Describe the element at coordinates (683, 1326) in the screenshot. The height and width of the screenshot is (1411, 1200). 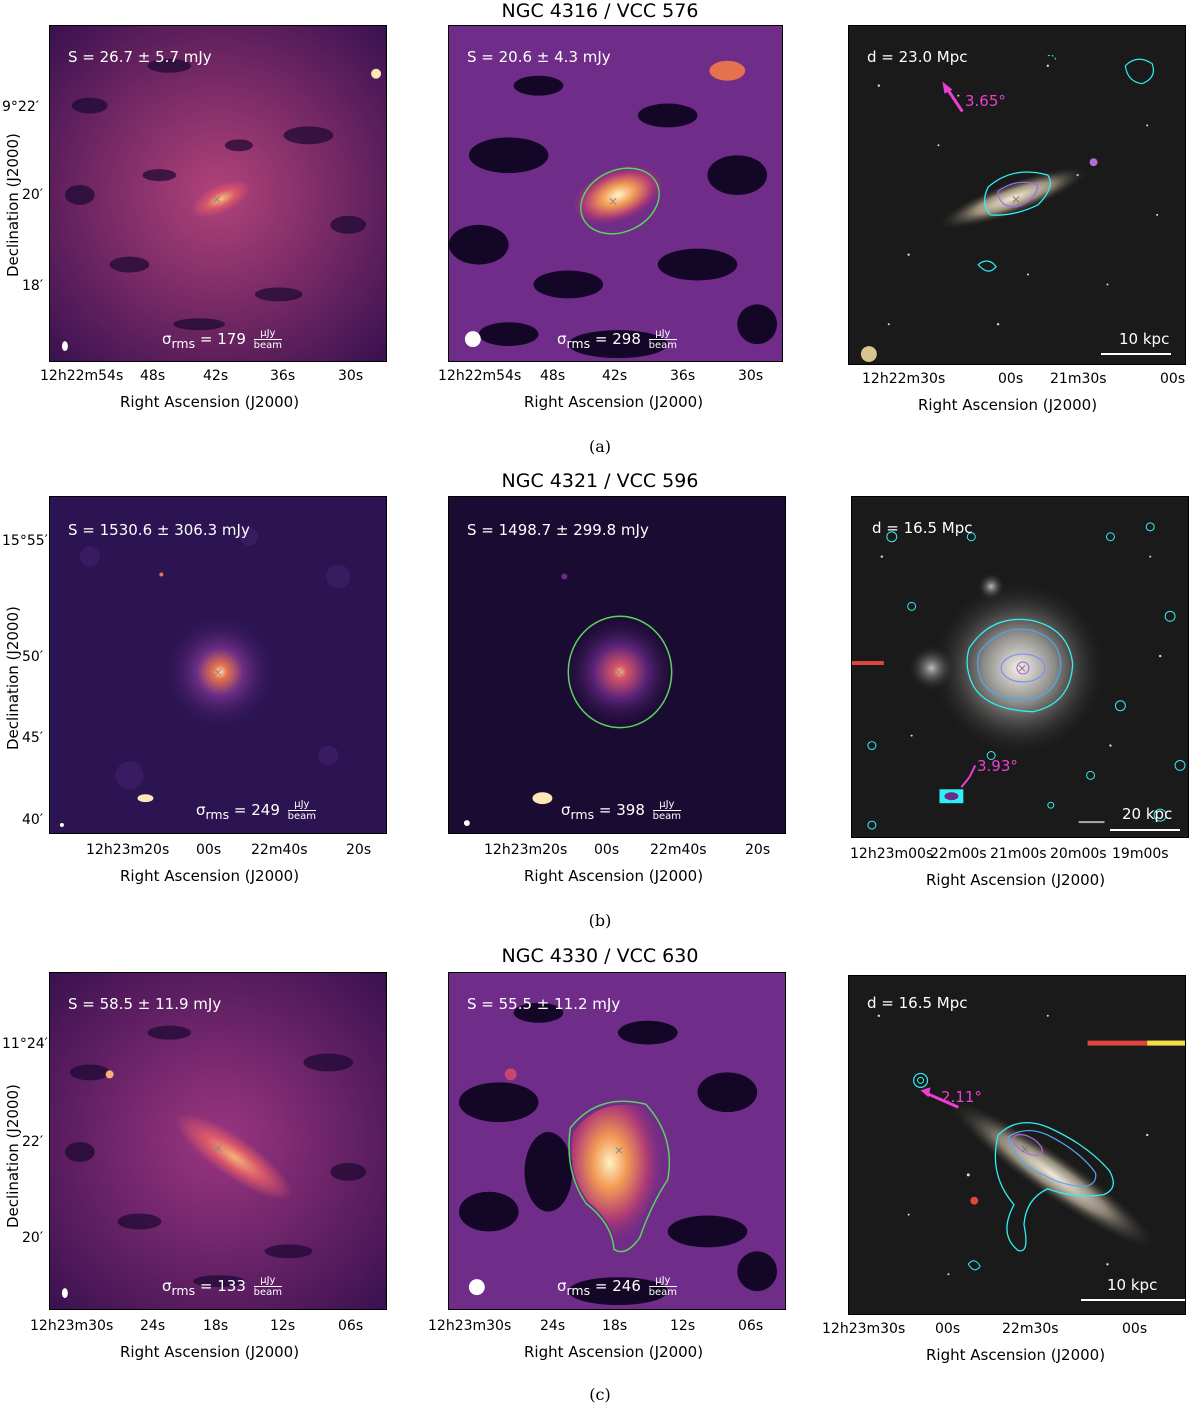
I see `x-tick: 12s` at that location.